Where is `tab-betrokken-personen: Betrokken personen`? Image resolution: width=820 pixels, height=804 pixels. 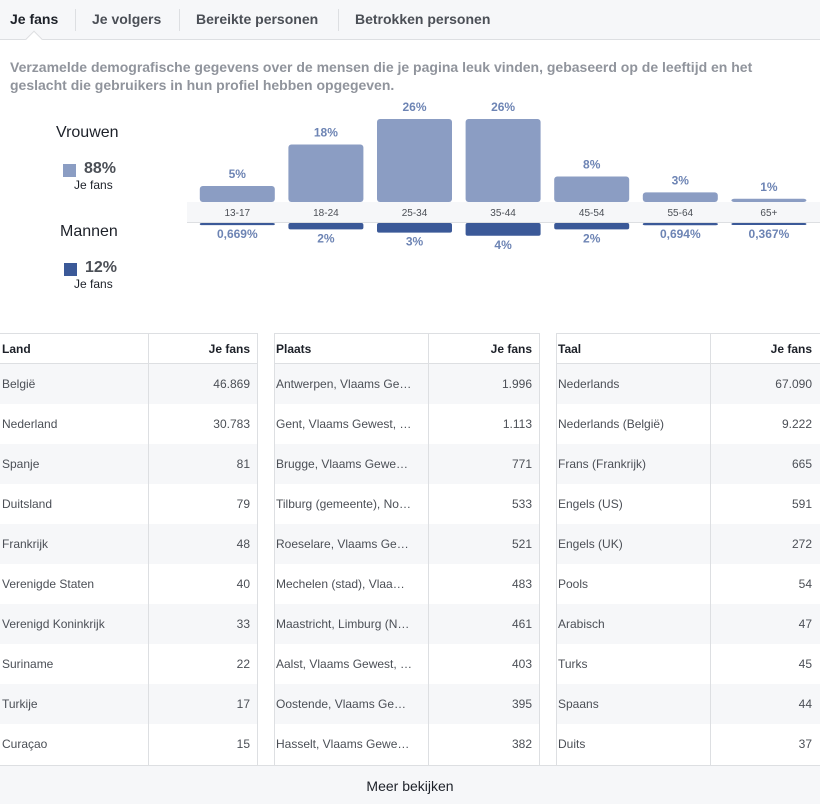
tab-betrokken-personen: Betrokken personen is located at coordinates (423, 19).